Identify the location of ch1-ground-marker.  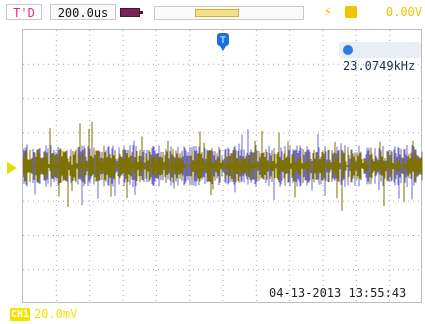
(12, 168).